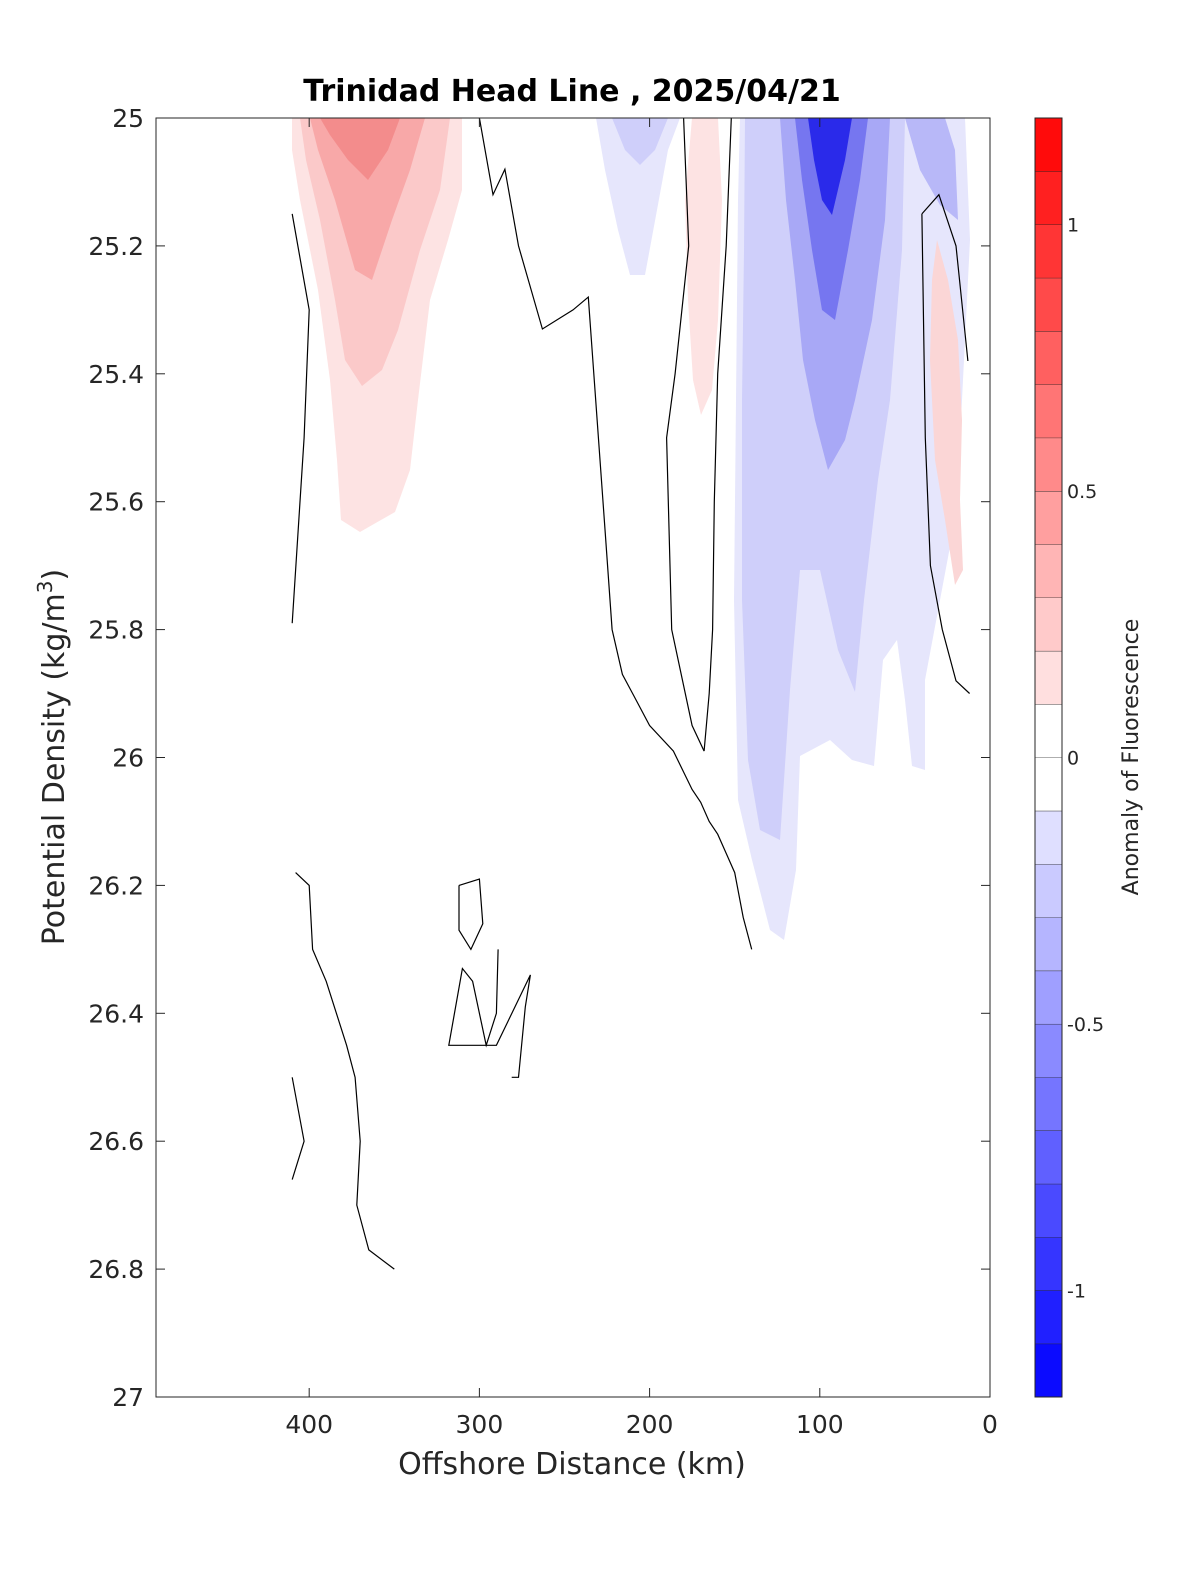 This screenshot has height=1575, width=1200. Describe the element at coordinates (128, 1397) in the screenshot. I see `y-tick-label: 27` at that location.